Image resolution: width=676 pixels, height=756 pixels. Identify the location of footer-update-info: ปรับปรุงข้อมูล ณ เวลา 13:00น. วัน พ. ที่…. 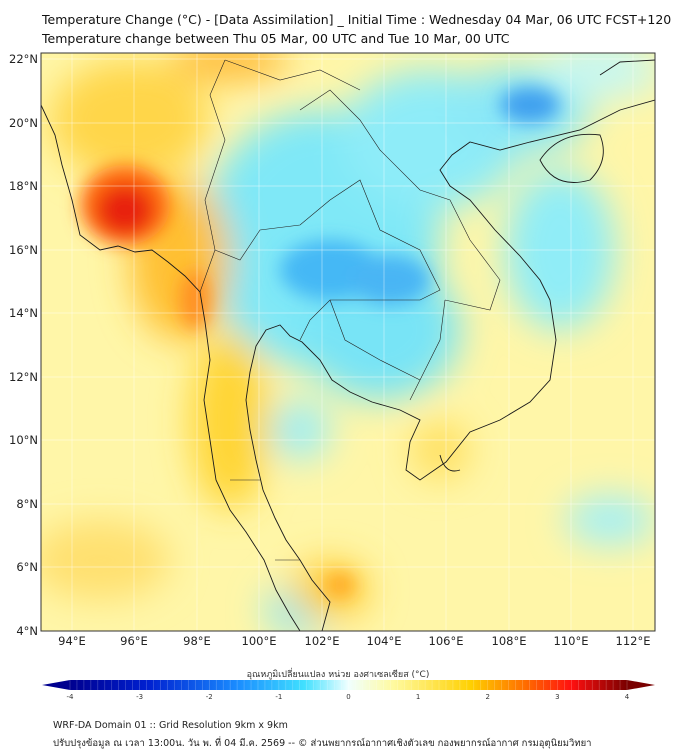
(322, 743).